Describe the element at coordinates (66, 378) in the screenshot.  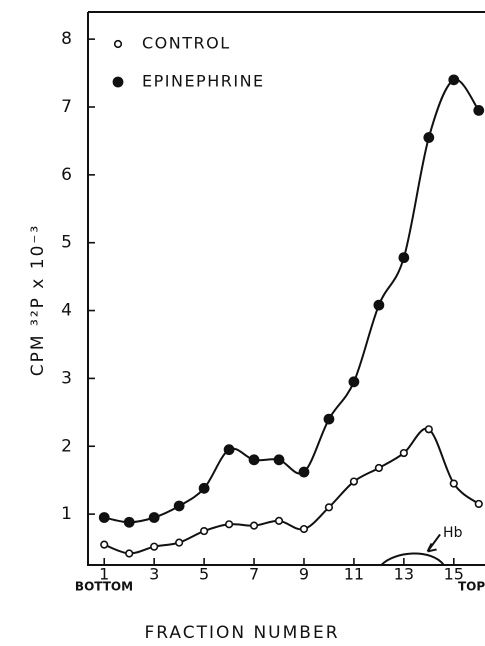
I see `y-tick-label: 3` at that location.